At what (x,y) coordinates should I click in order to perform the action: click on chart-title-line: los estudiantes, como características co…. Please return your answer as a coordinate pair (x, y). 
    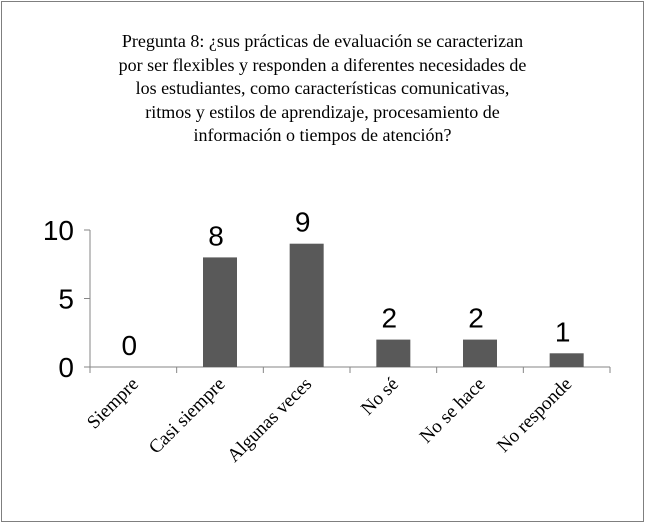
    Looking at the image, I should click on (322, 88).